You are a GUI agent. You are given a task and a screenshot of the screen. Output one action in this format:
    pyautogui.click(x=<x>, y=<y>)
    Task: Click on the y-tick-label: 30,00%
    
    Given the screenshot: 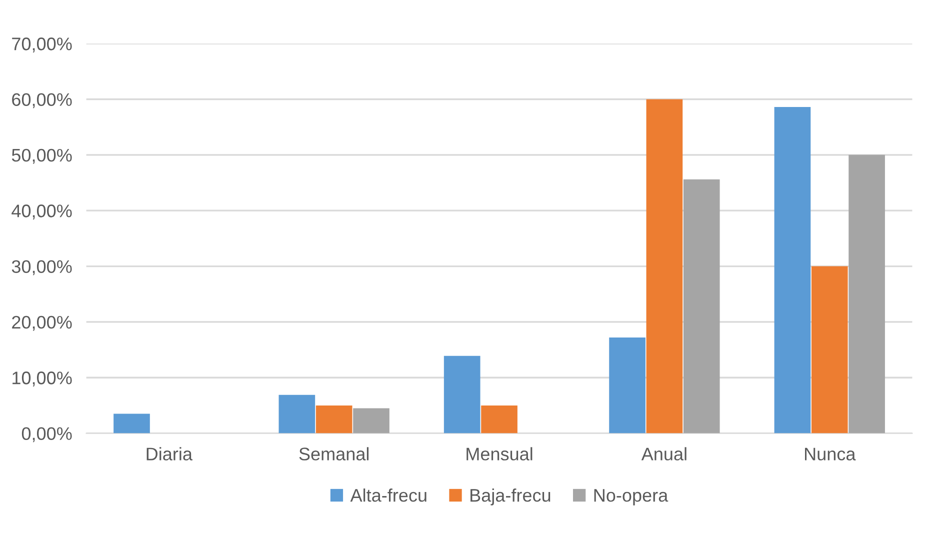 What is the action you would take?
    pyautogui.click(x=42, y=268)
    